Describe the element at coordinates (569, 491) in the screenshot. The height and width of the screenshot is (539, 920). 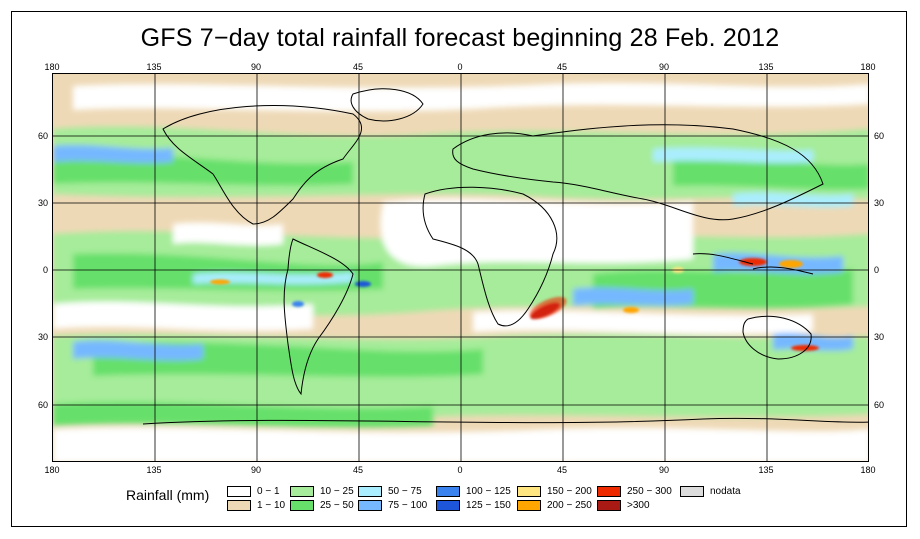
I see `legend-label: 150 − 200` at that location.